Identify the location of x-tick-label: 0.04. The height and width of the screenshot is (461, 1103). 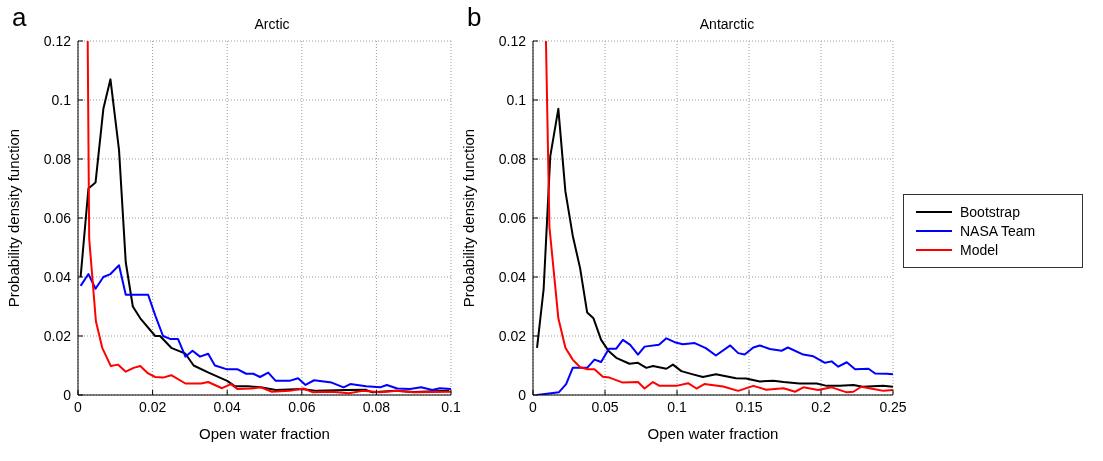
(227, 406).